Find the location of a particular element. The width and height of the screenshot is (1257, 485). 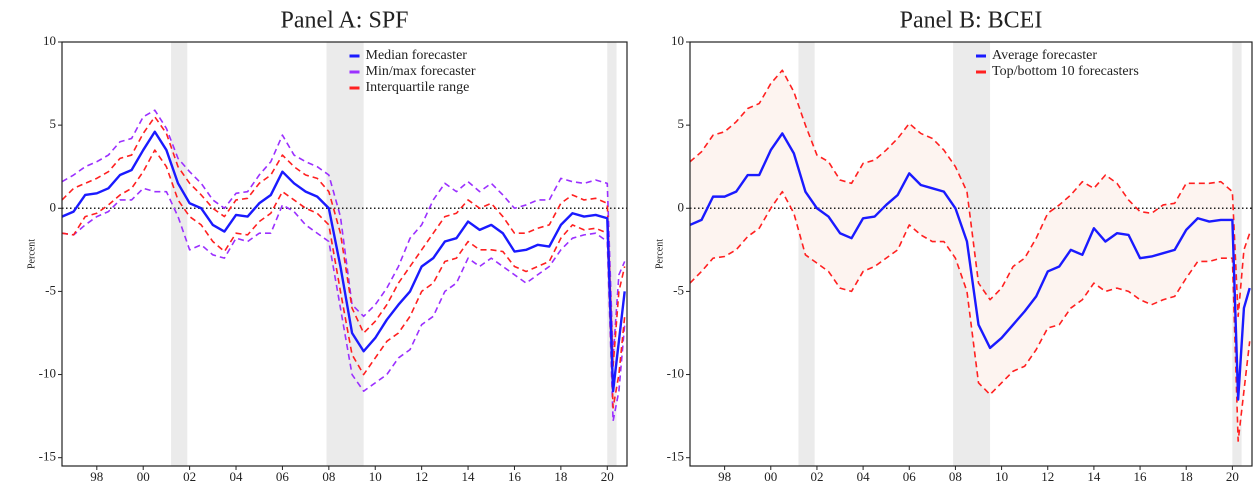

legend-label: Median forecaster is located at coordinates (417, 55).